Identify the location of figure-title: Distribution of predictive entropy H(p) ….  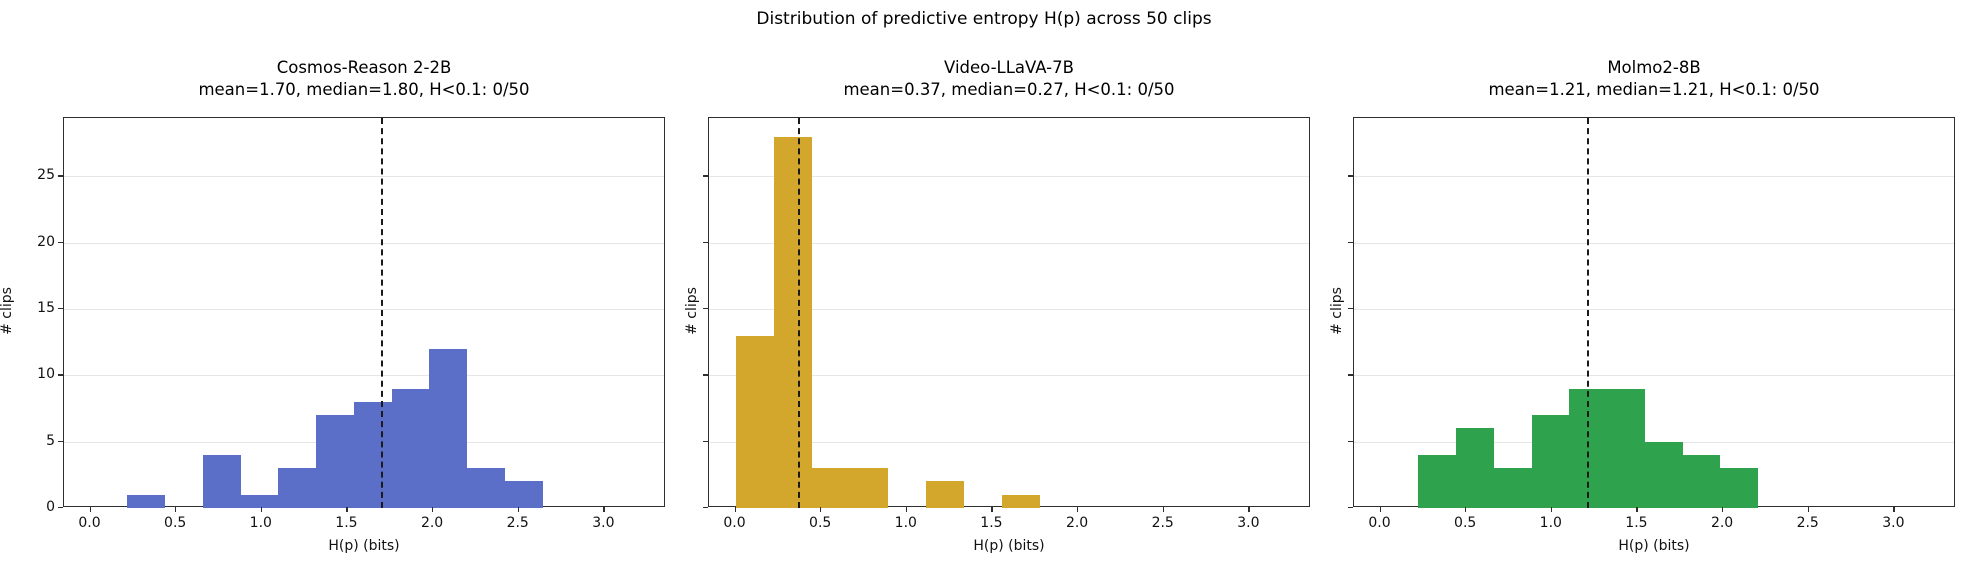
(984, 19).